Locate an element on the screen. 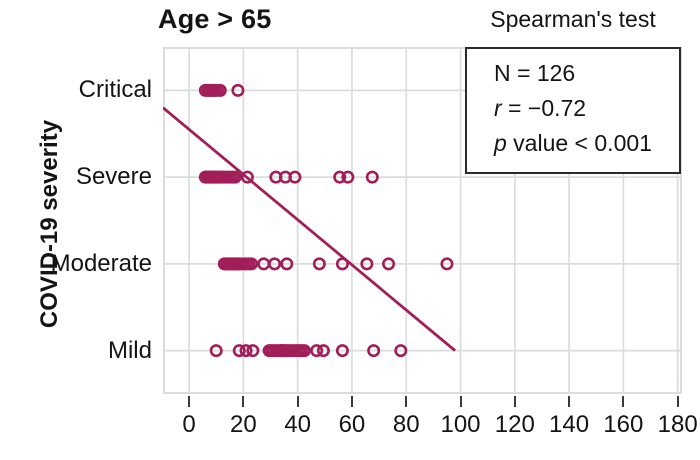 This screenshot has height=460, width=700. stats-r-value: = −0.72 is located at coordinates (544, 108).